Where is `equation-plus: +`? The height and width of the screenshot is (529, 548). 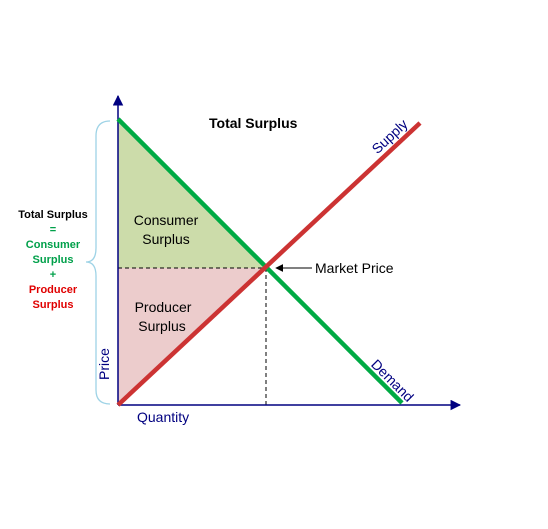 equation-plus: + is located at coordinates (53, 275).